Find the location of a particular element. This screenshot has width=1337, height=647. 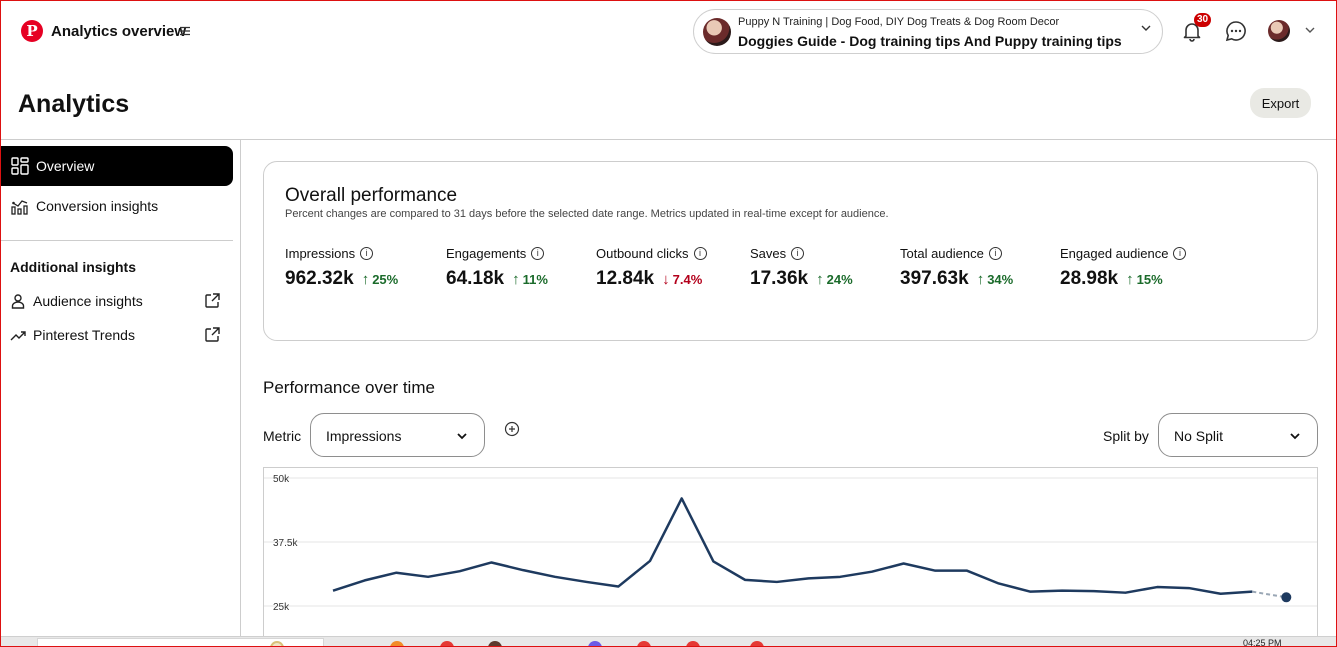

page-title: Analytics is located at coordinates (74, 104).